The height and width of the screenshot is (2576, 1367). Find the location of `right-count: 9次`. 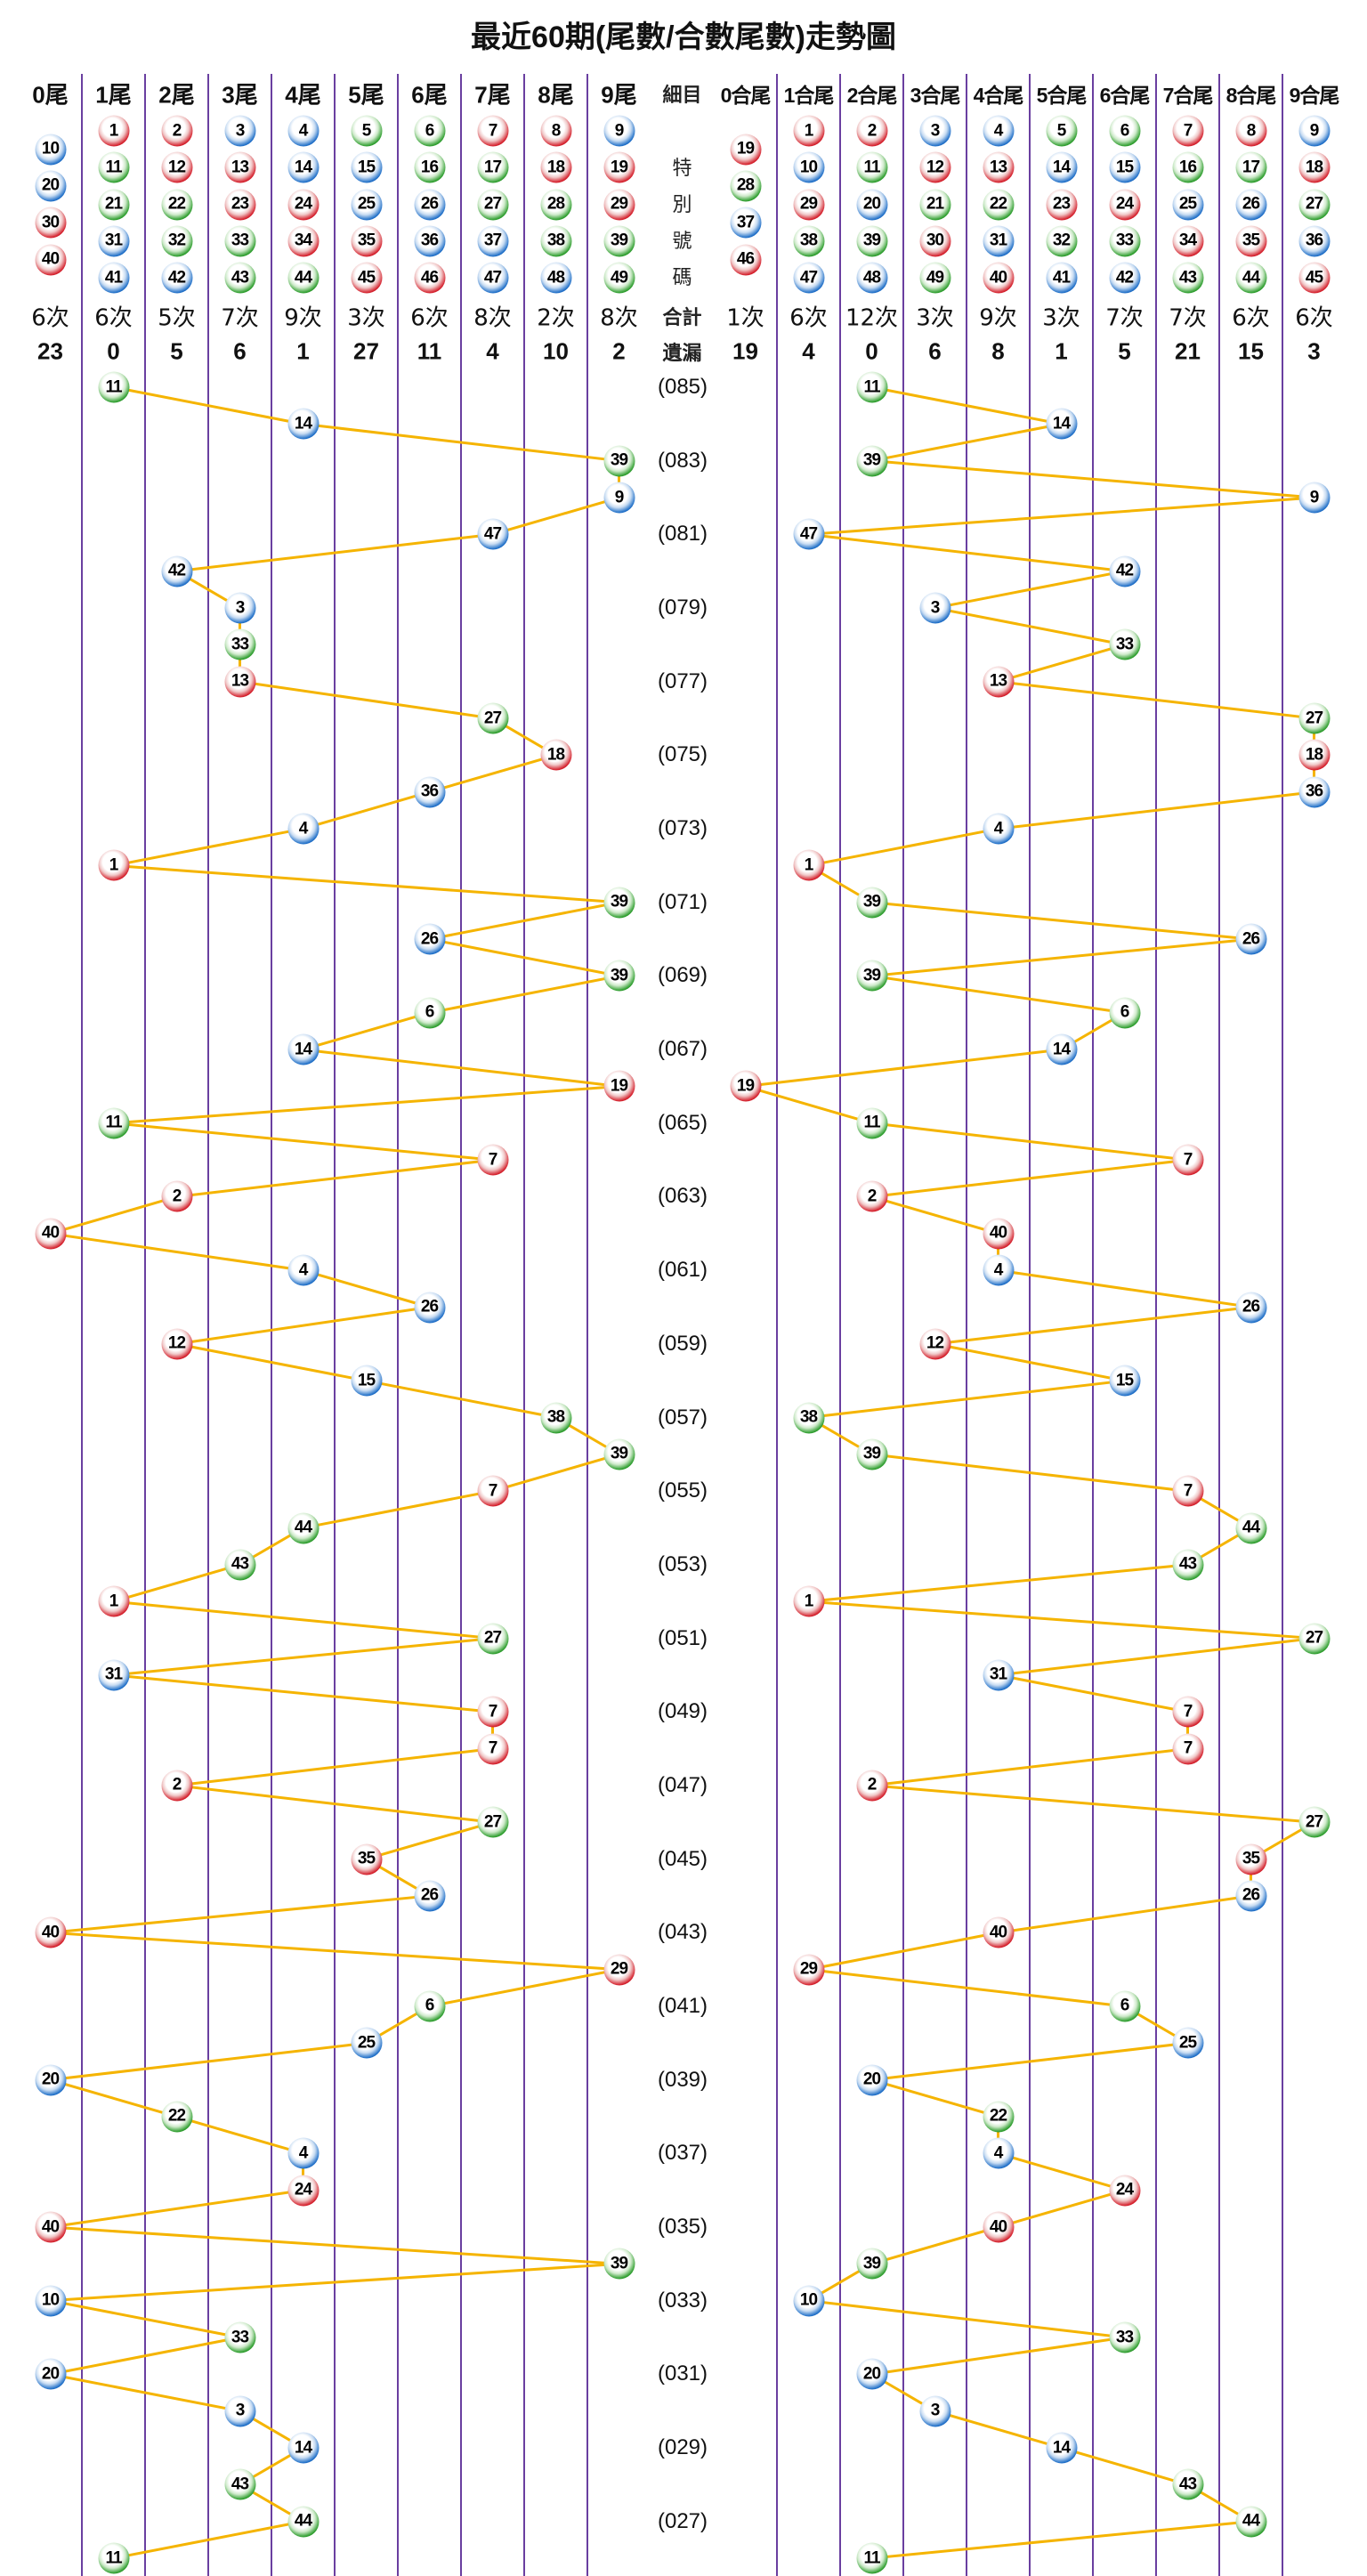

right-count: 9次 is located at coordinates (998, 318).